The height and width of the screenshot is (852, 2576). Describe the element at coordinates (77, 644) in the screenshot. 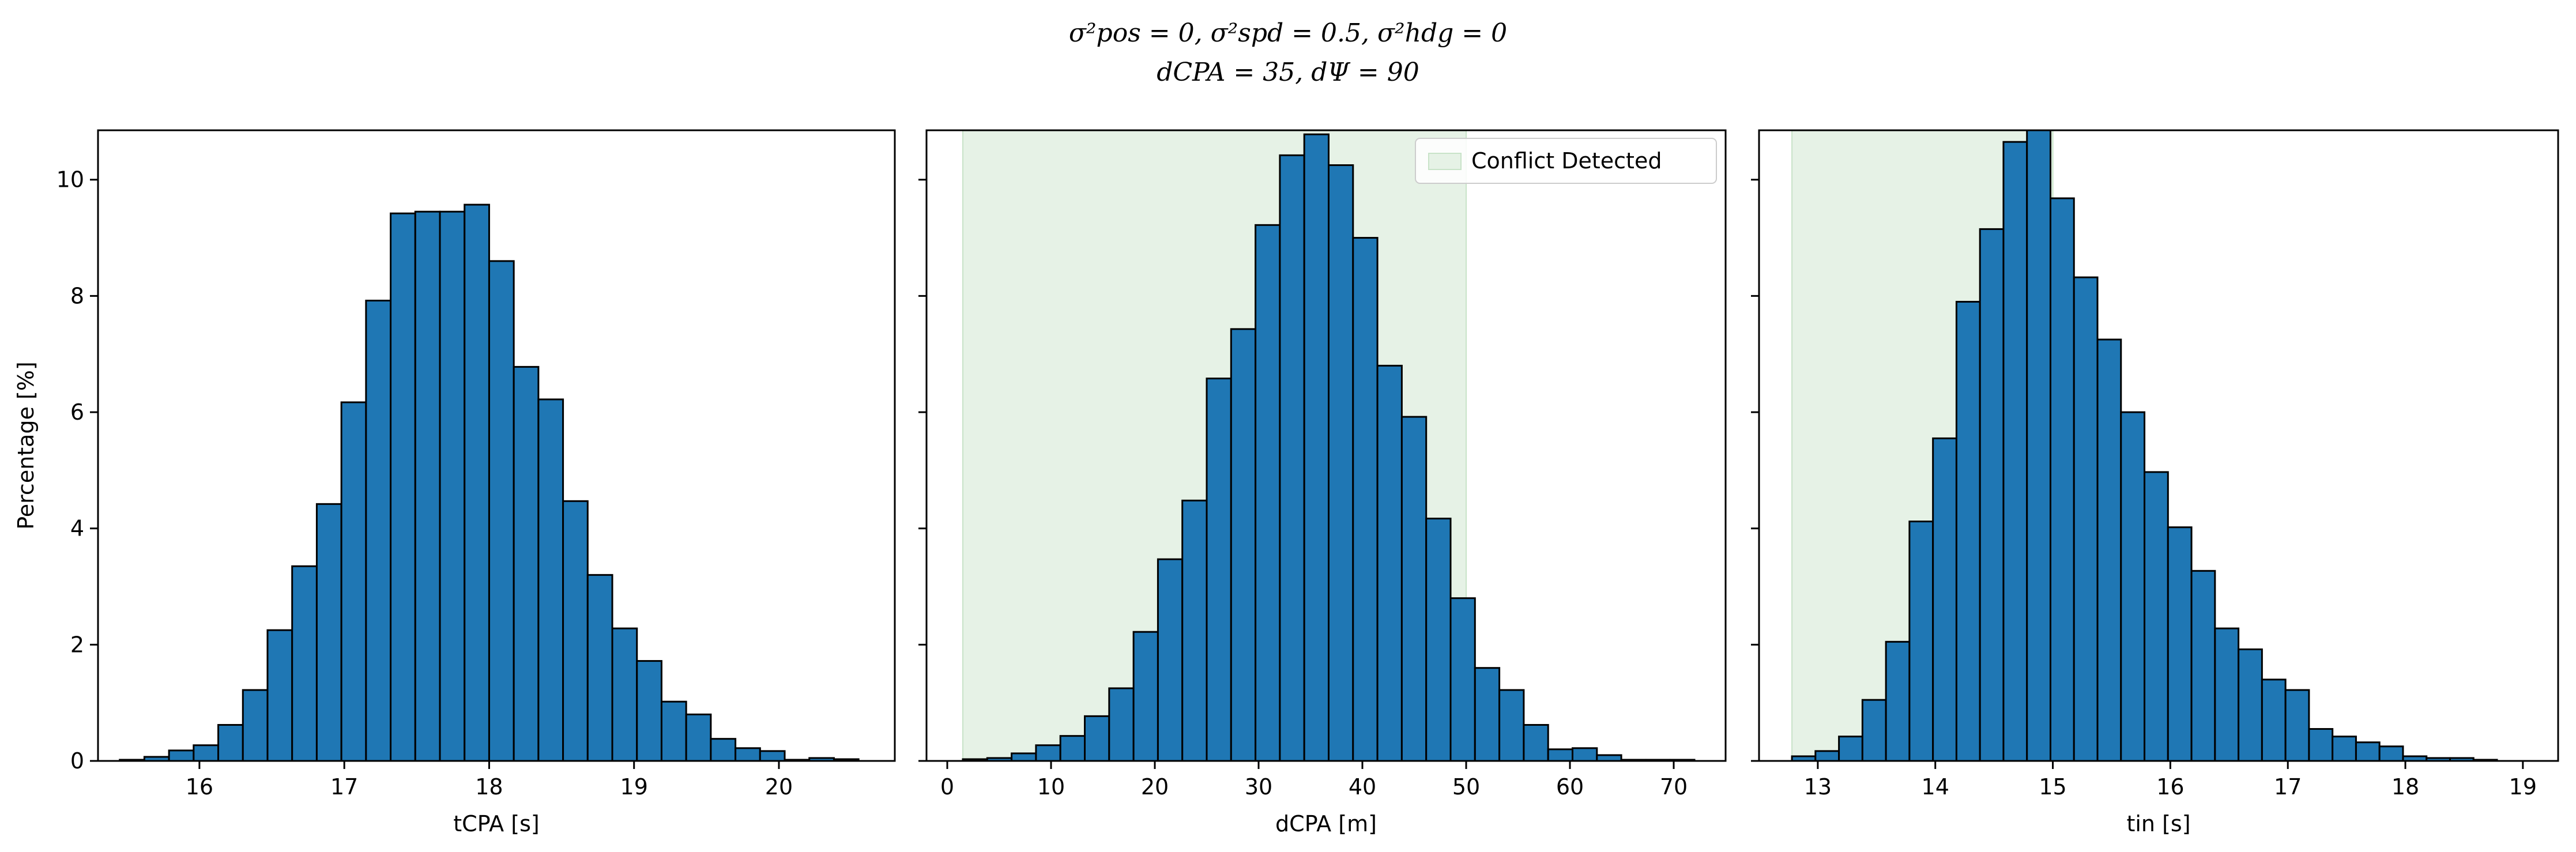

I see `y-tick-label: 2` at that location.